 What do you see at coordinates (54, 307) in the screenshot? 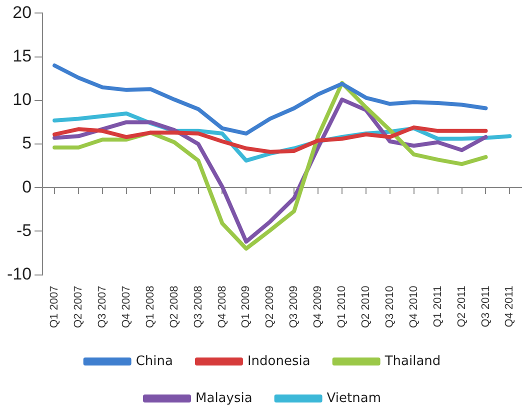
I see `x-tick-label: Q1 2007` at bounding box center [54, 307].